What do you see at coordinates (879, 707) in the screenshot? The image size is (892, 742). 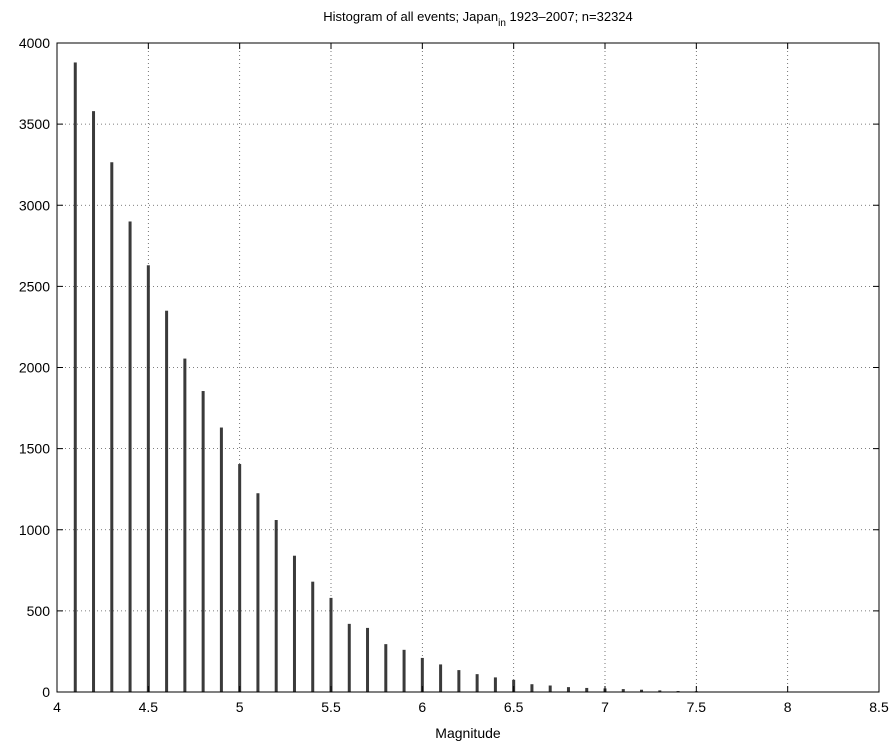 I see `x-tick-label: 8.5` at bounding box center [879, 707].